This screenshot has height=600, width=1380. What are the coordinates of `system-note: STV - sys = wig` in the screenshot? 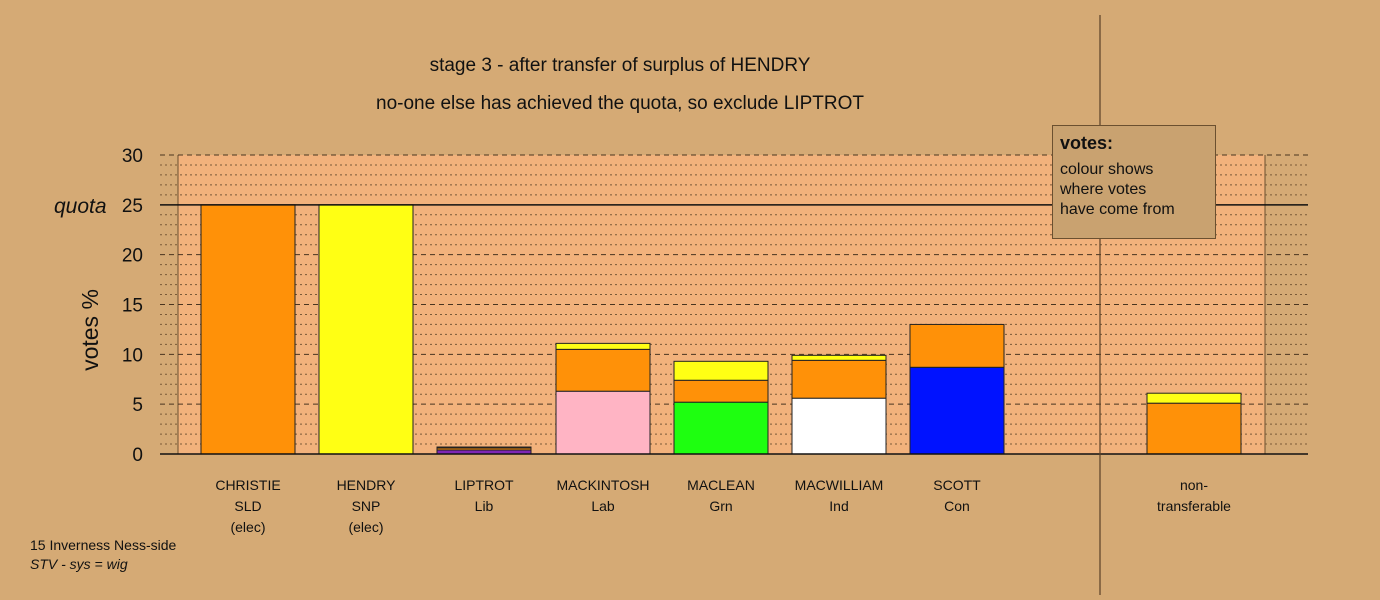 It's located at (79, 564).